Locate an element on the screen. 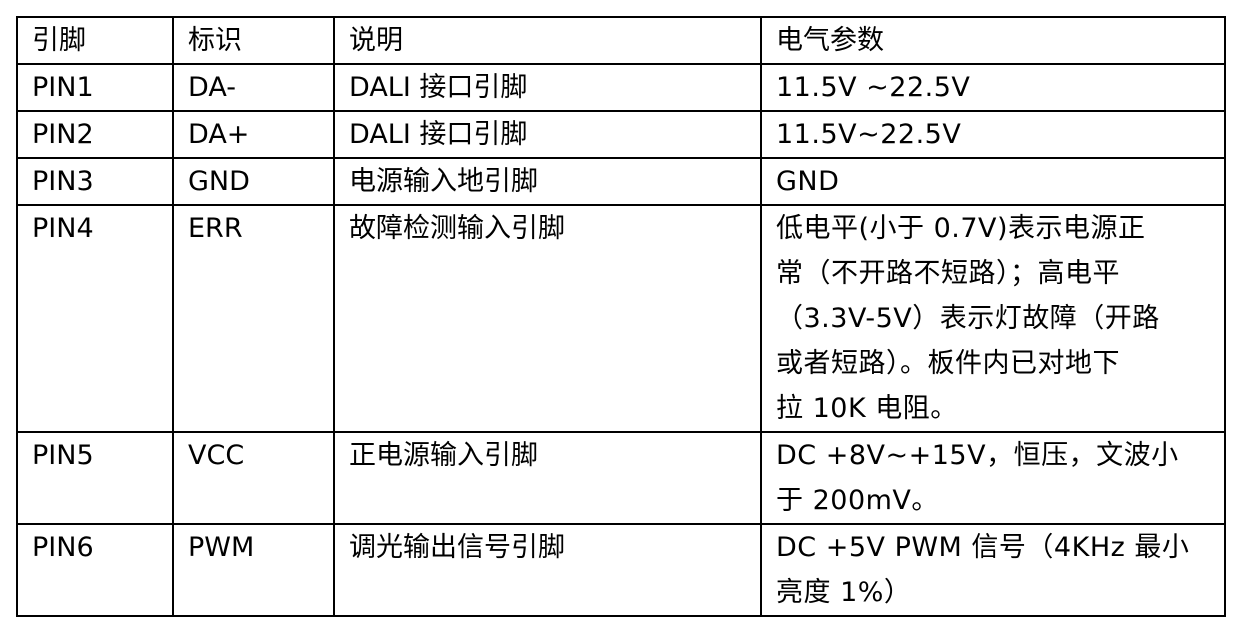  cell-desc: 电源输入地引脚 is located at coordinates (547, 181).